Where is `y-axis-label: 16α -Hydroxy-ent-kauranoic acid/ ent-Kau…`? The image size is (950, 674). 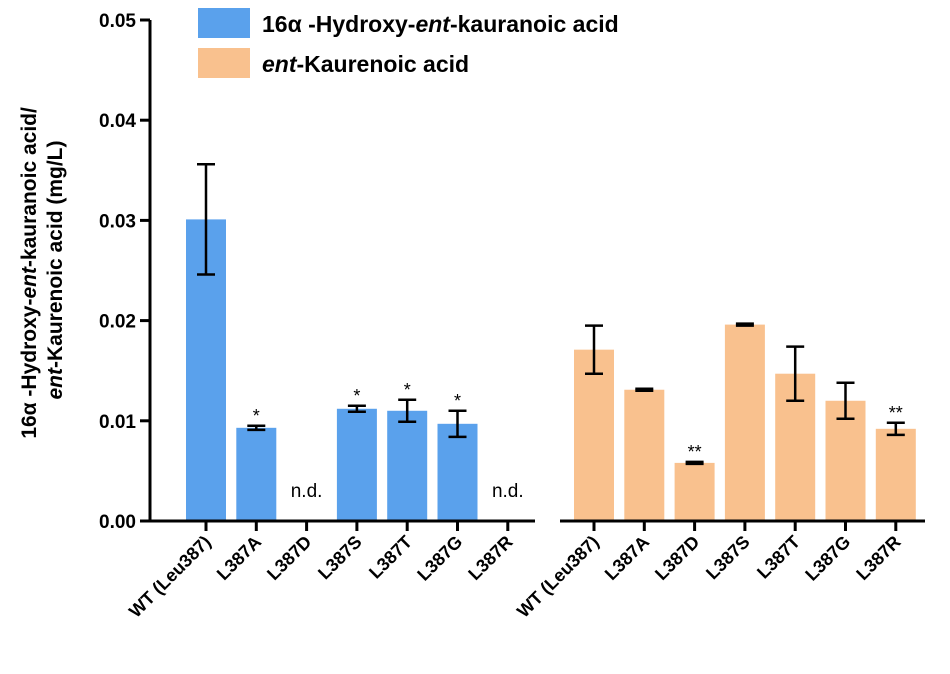 y-axis-label: 16α -Hydroxy-ent-kauranoic acid/ ent-Kau… is located at coordinates (42, 269).